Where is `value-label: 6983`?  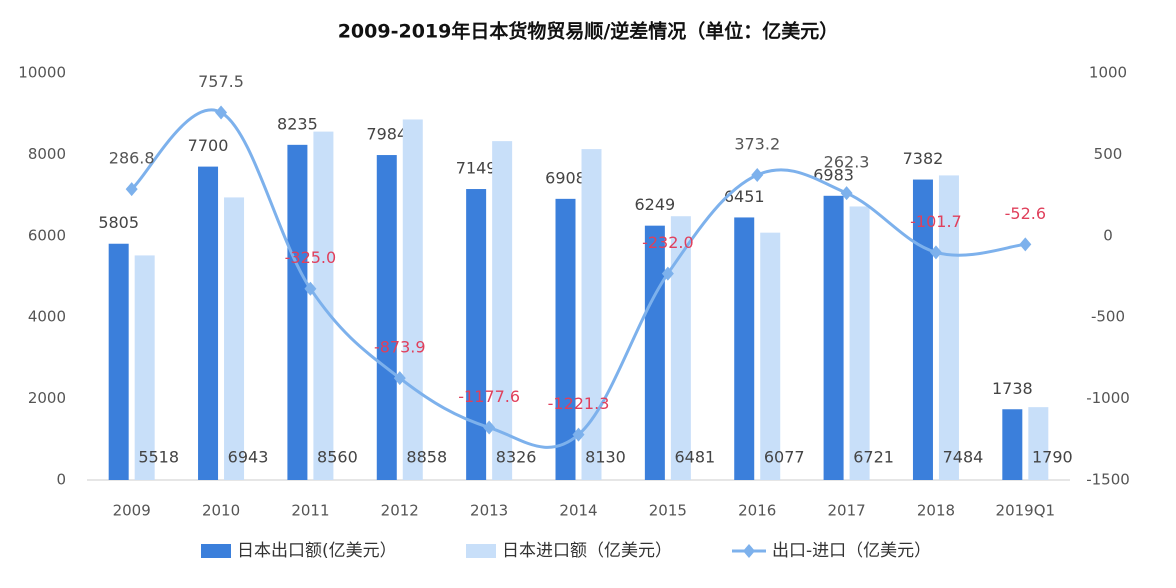 value-label: 6983 is located at coordinates (833, 174).